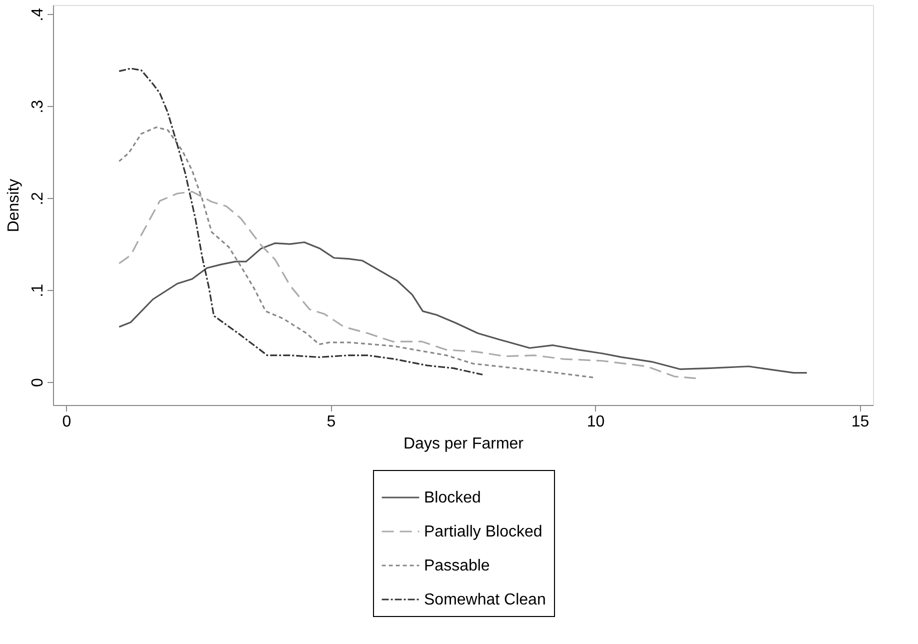  Describe the element at coordinates (860, 422) in the screenshot. I see `x-tick-label: 15` at that location.